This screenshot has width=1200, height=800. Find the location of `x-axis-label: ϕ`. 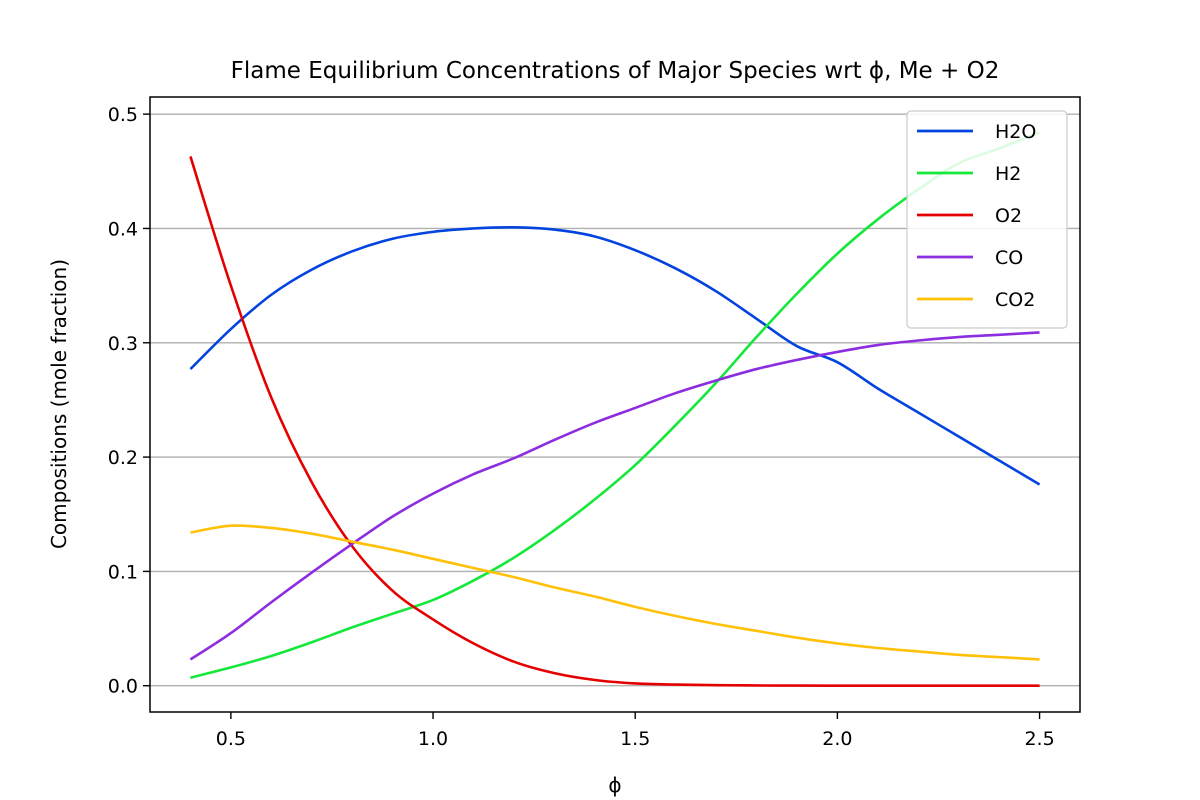

x-axis-label: ϕ is located at coordinates (614, 785).